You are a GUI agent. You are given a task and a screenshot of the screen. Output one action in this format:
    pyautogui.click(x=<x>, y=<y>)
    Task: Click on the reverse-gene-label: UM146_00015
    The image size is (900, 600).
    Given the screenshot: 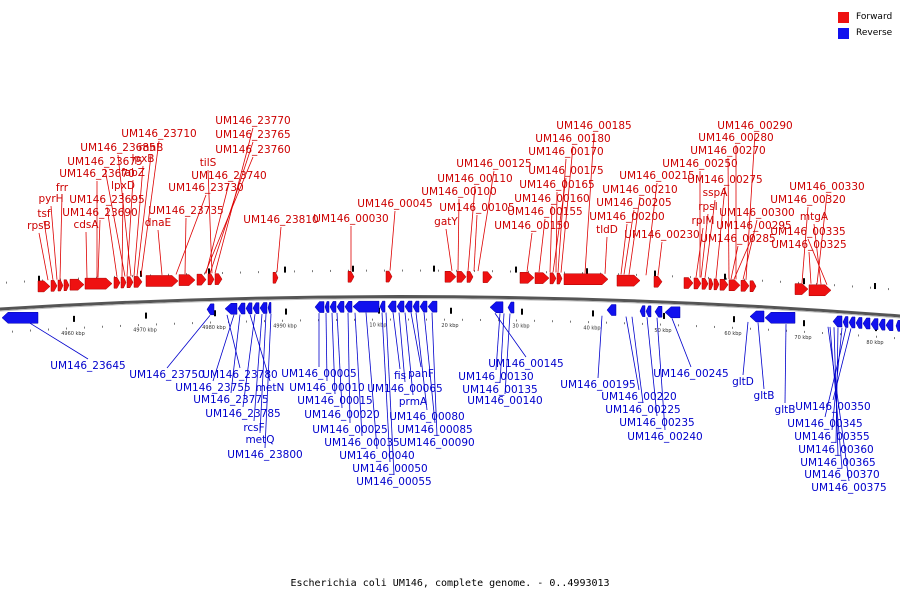 What is the action you would take?
    pyautogui.click(x=334, y=401)
    